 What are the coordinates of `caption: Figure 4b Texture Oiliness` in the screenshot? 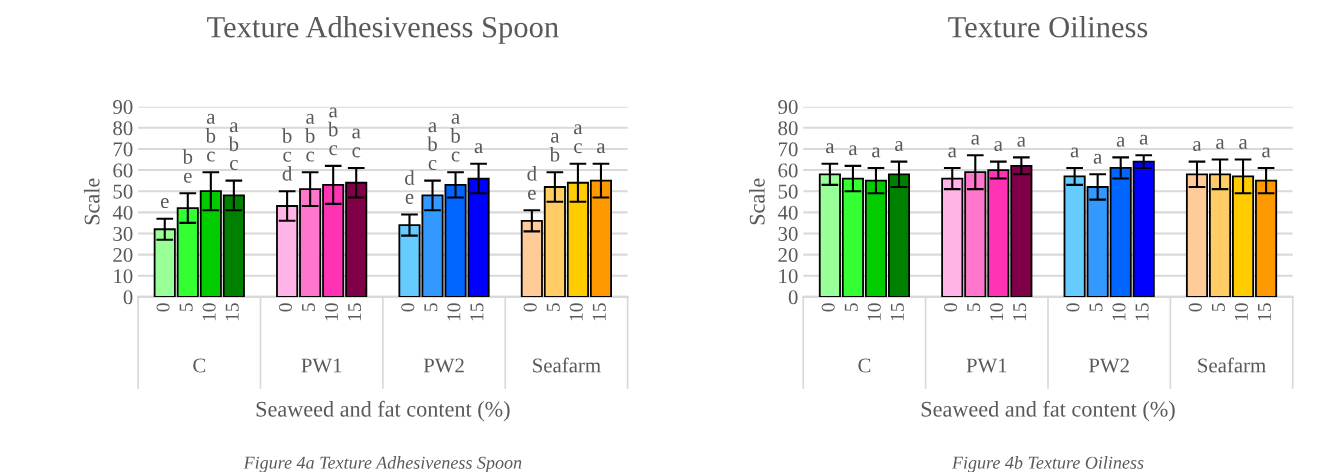 It's located at (1047, 464).